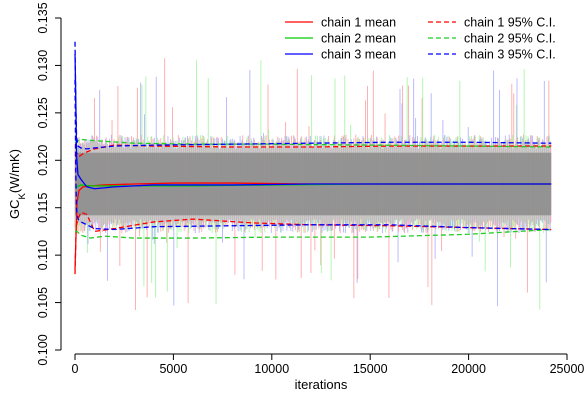 This screenshot has height=398, width=586. I want to click on legend-label: chain 2 95% C.I., so click(510, 39).